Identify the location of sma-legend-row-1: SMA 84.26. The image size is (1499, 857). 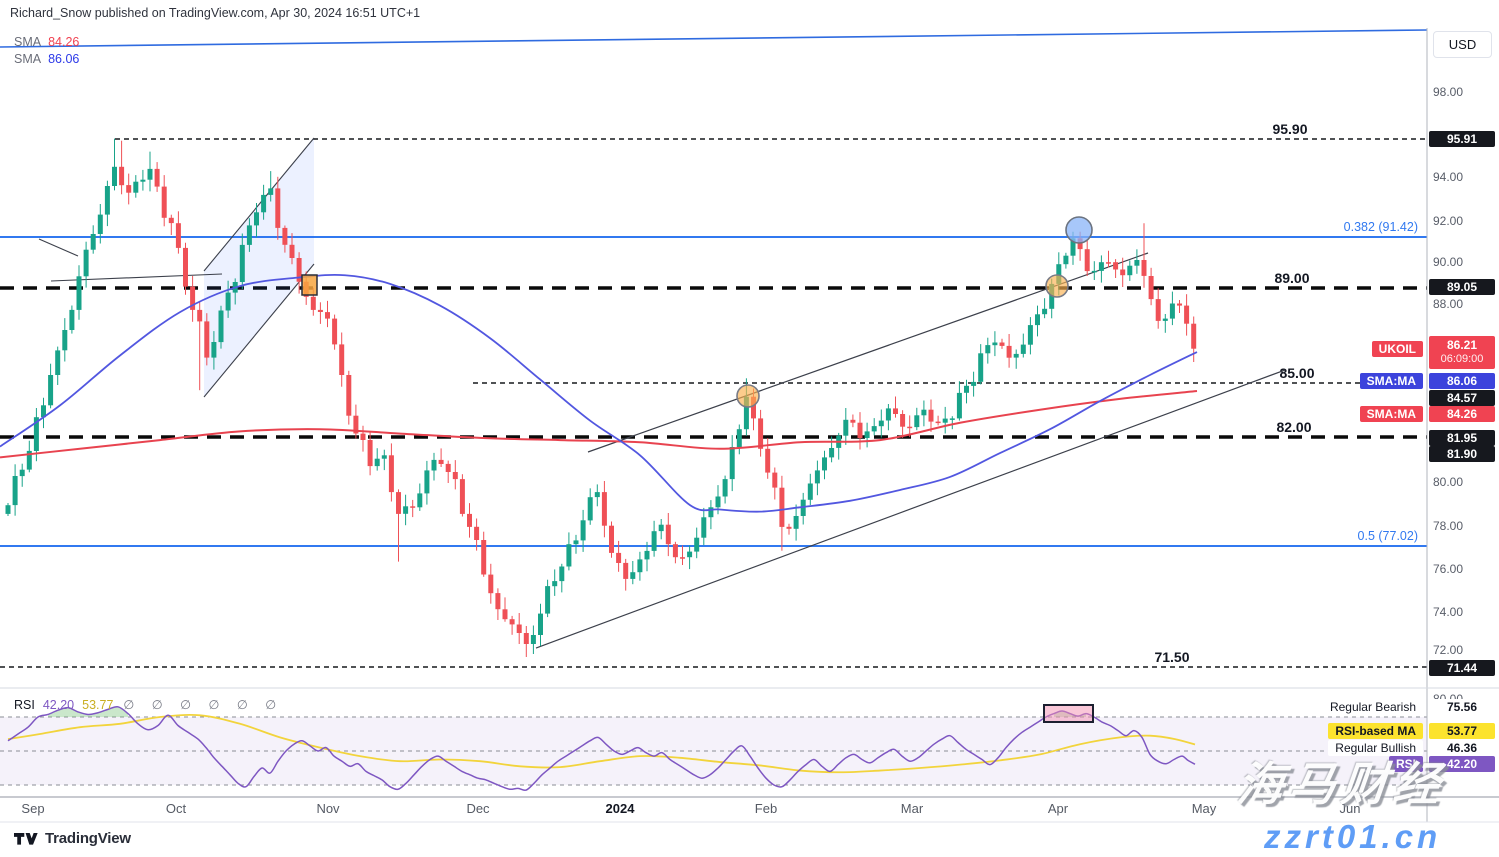
(46, 42).